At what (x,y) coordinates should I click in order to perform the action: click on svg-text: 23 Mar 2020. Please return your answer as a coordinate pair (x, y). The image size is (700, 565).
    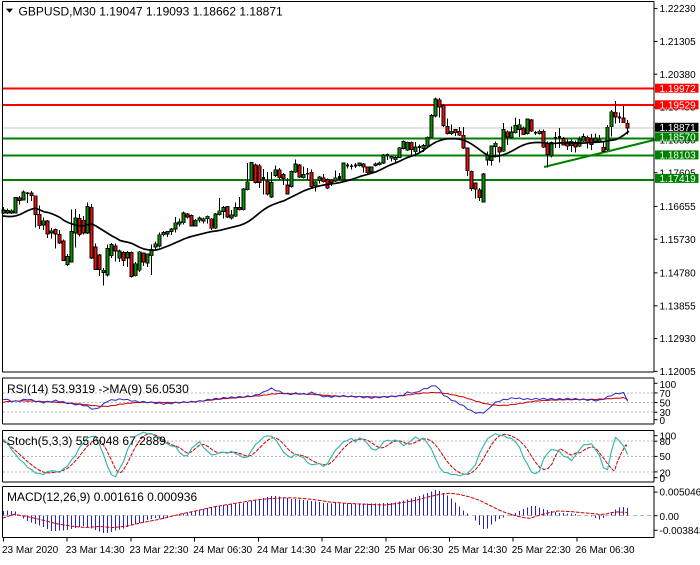
    Looking at the image, I should click on (30, 550).